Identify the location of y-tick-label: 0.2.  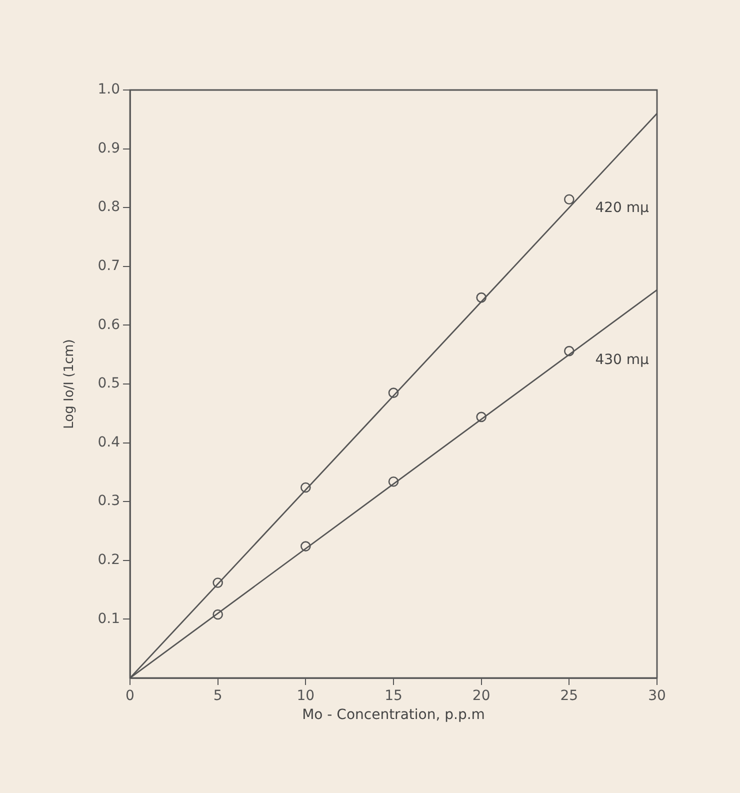
(109, 560).